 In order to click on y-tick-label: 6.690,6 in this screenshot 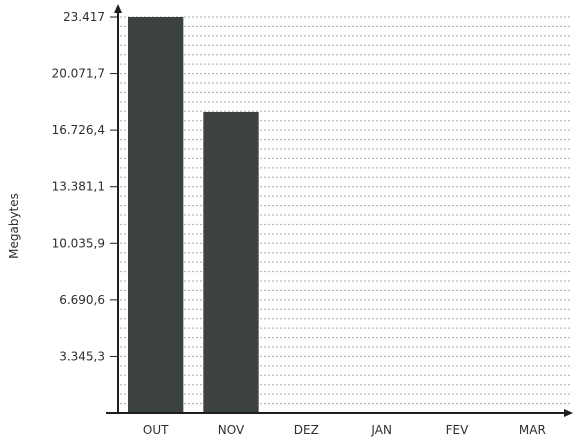, I will do `click(82, 300)`.